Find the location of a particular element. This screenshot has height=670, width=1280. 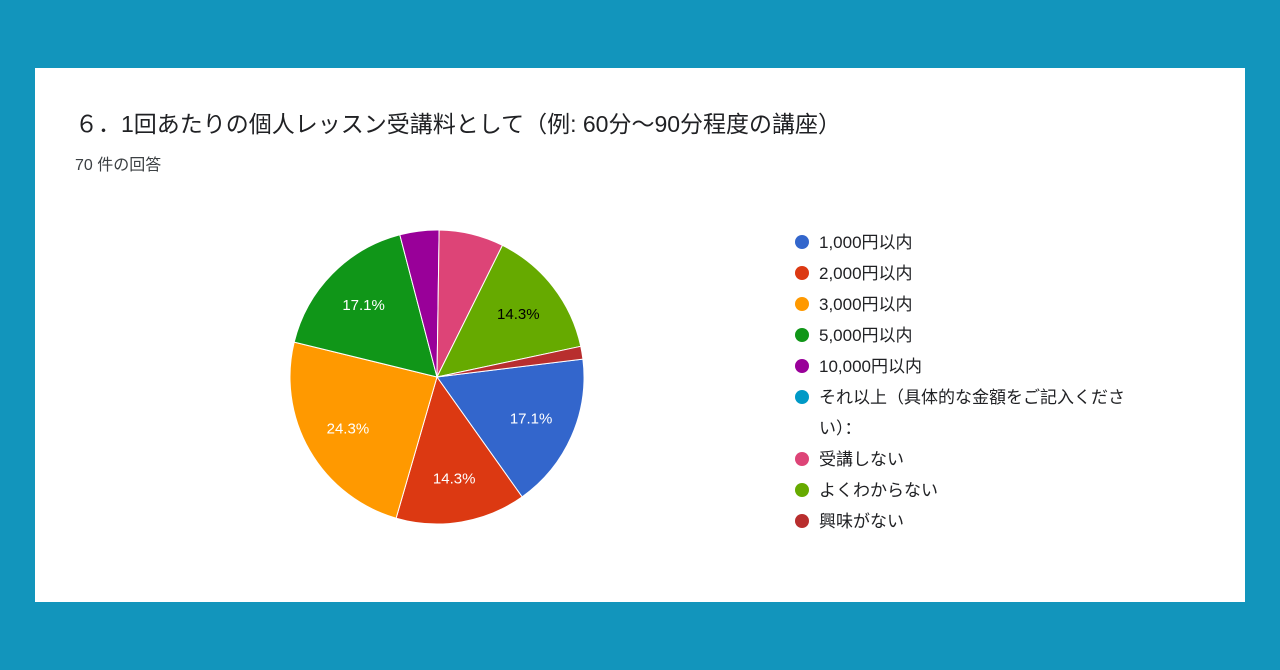

pie-chart-svg: 17.1% 14.3% 24.3% 17.1% 14.3% is located at coordinates (437, 377).